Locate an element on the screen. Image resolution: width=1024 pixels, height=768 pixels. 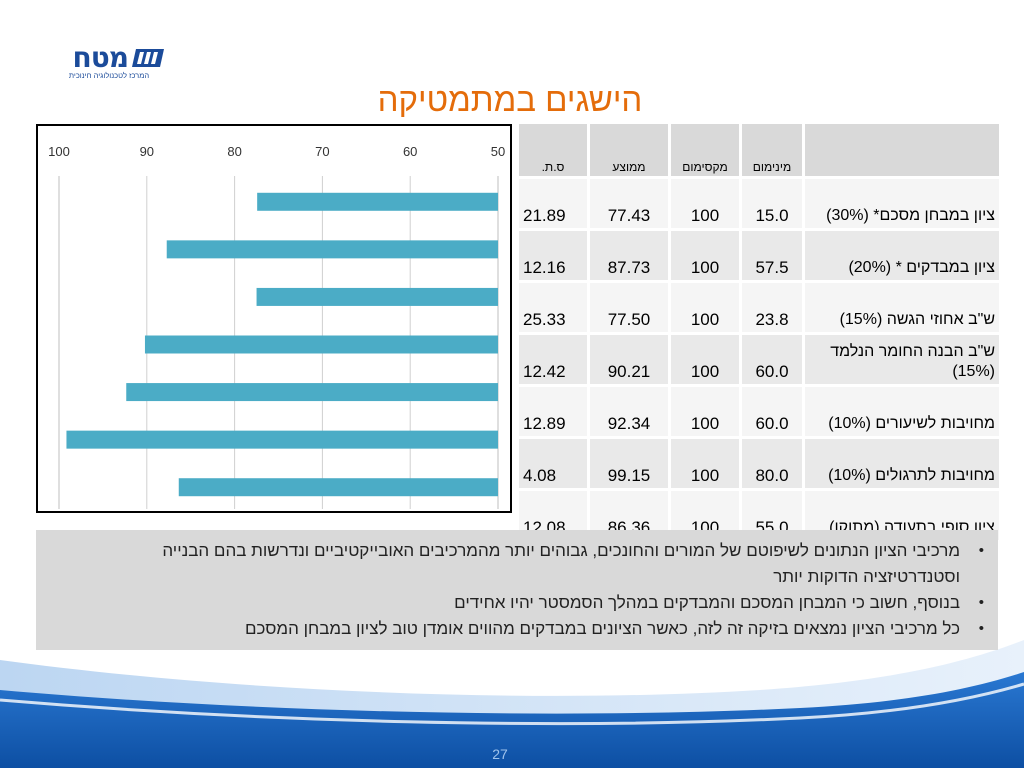
row-sd: 21.89 is located at coordinates (553, 203).